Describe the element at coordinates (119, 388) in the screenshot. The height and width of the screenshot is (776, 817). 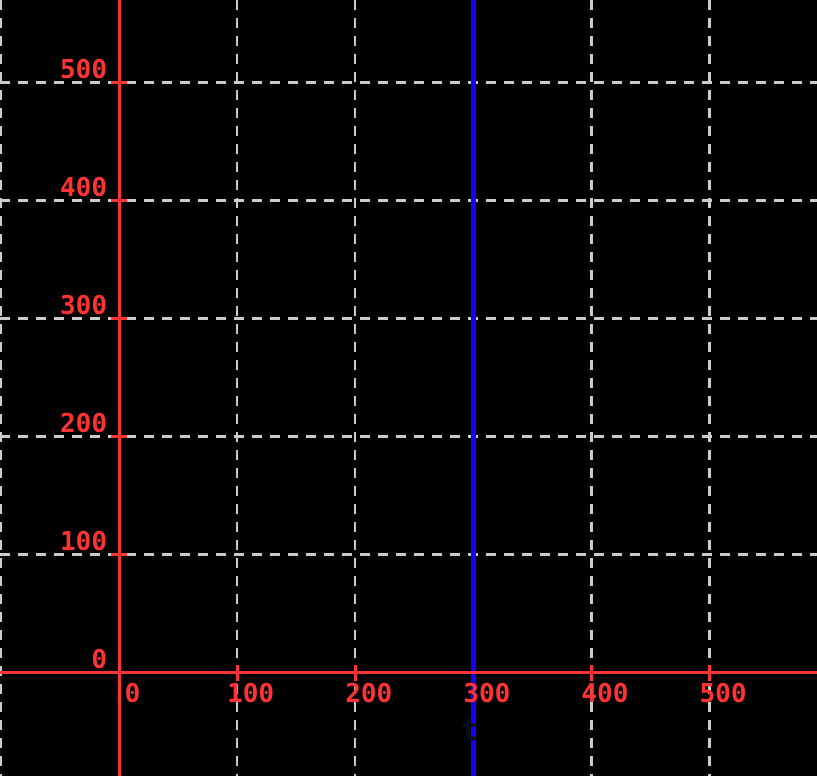
I see `y-axis` at that location.